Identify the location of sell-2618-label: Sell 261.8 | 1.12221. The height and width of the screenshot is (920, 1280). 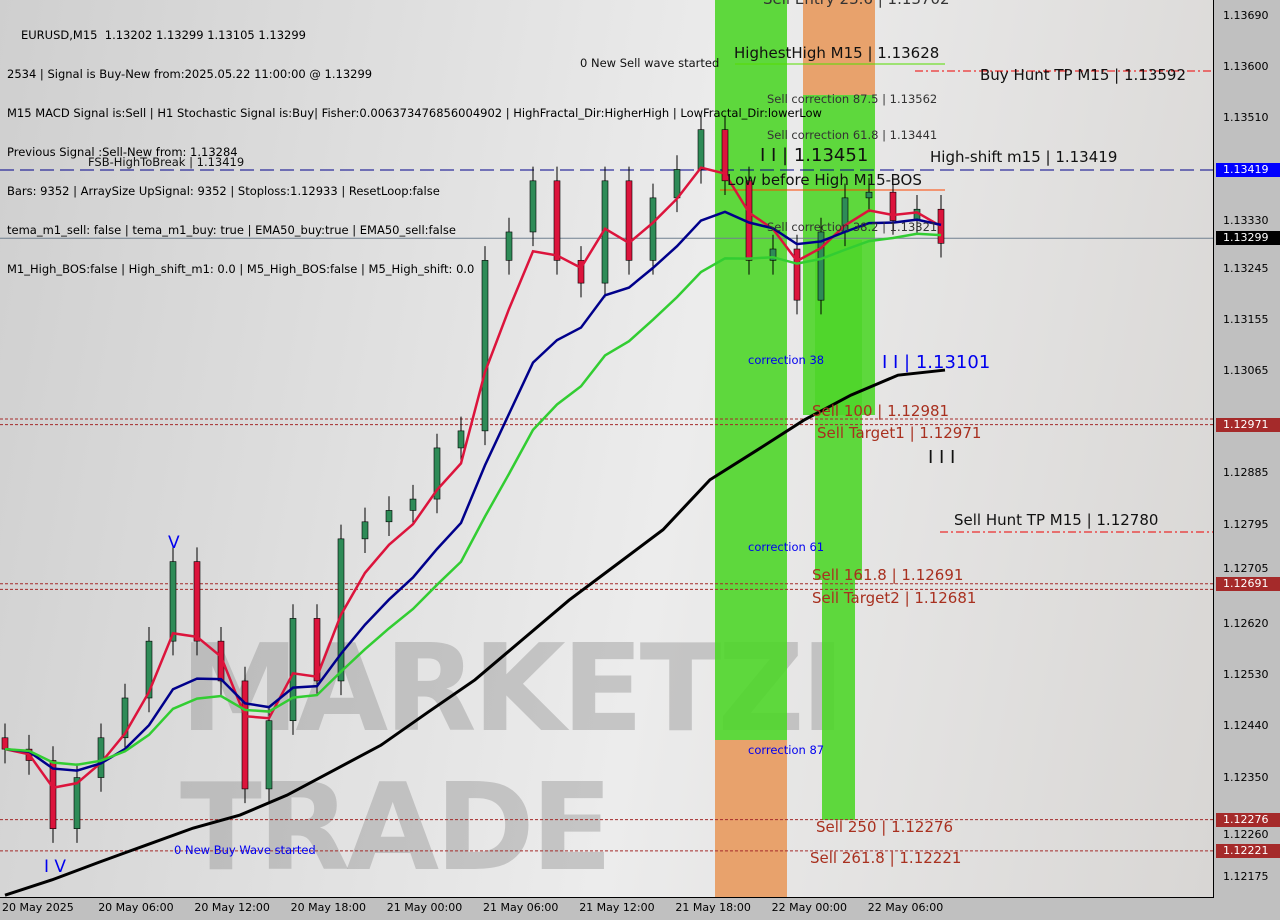
(886, 858).